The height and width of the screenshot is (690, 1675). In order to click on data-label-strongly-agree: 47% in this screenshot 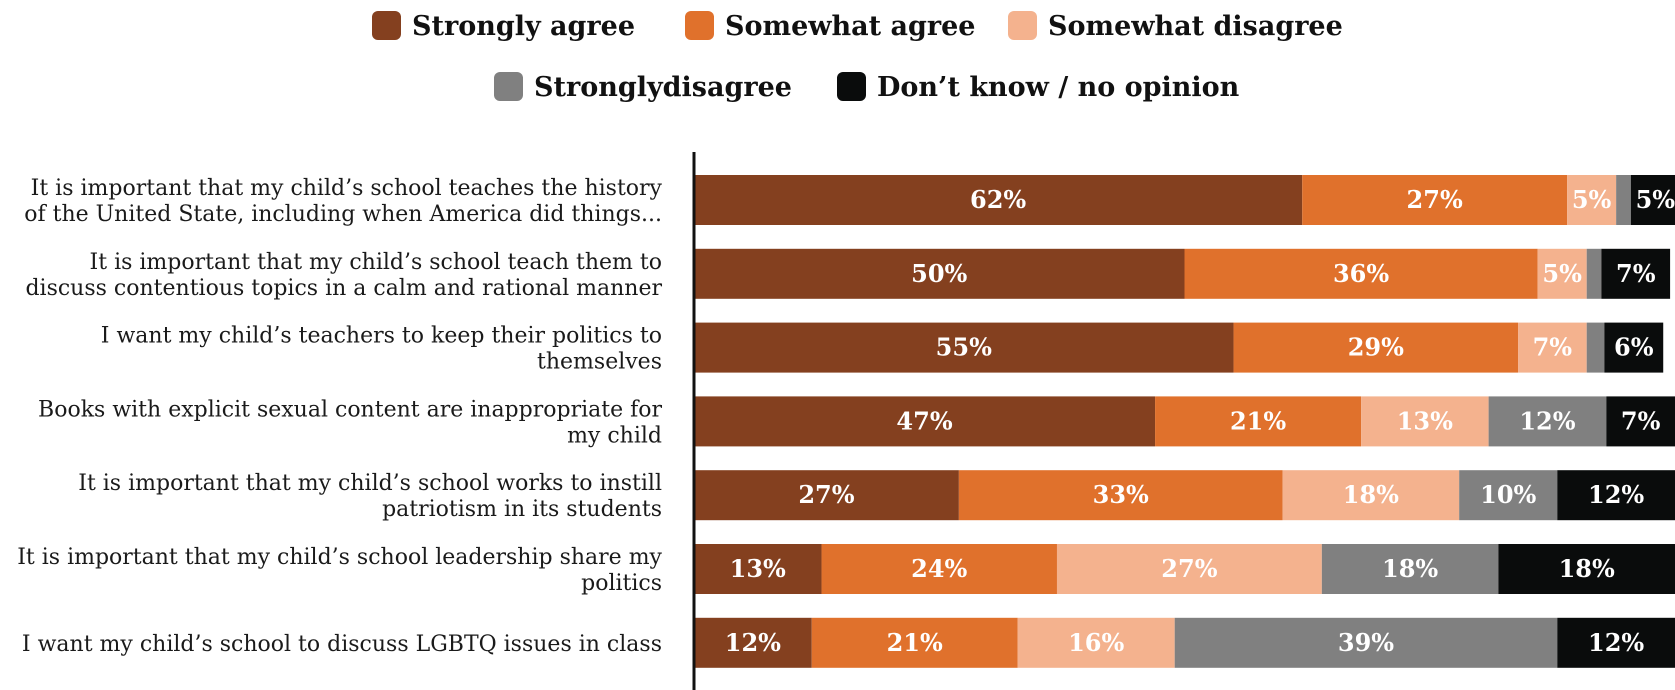, I will do `click(924, 420)`.